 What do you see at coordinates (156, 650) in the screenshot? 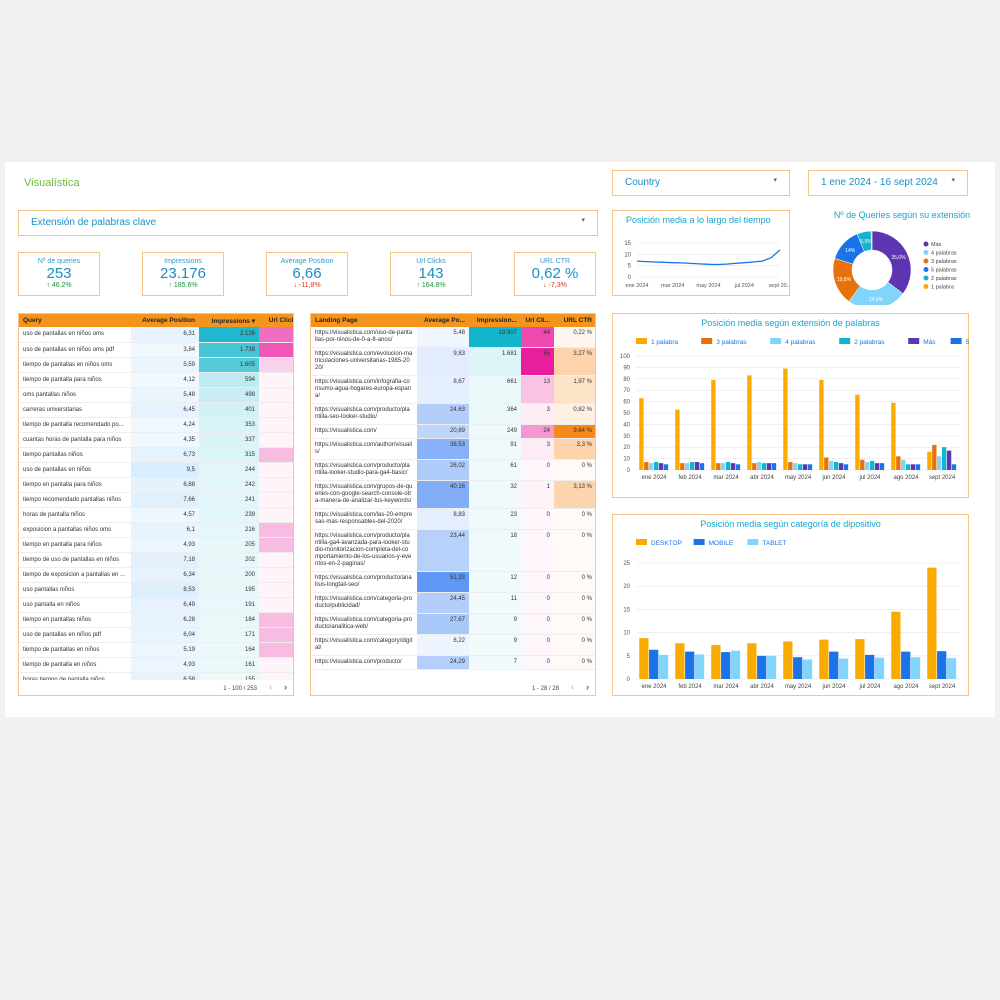
I see `table-row: tiempo de pantallas en niños 5,19 164` at bounding box center [156, 650].